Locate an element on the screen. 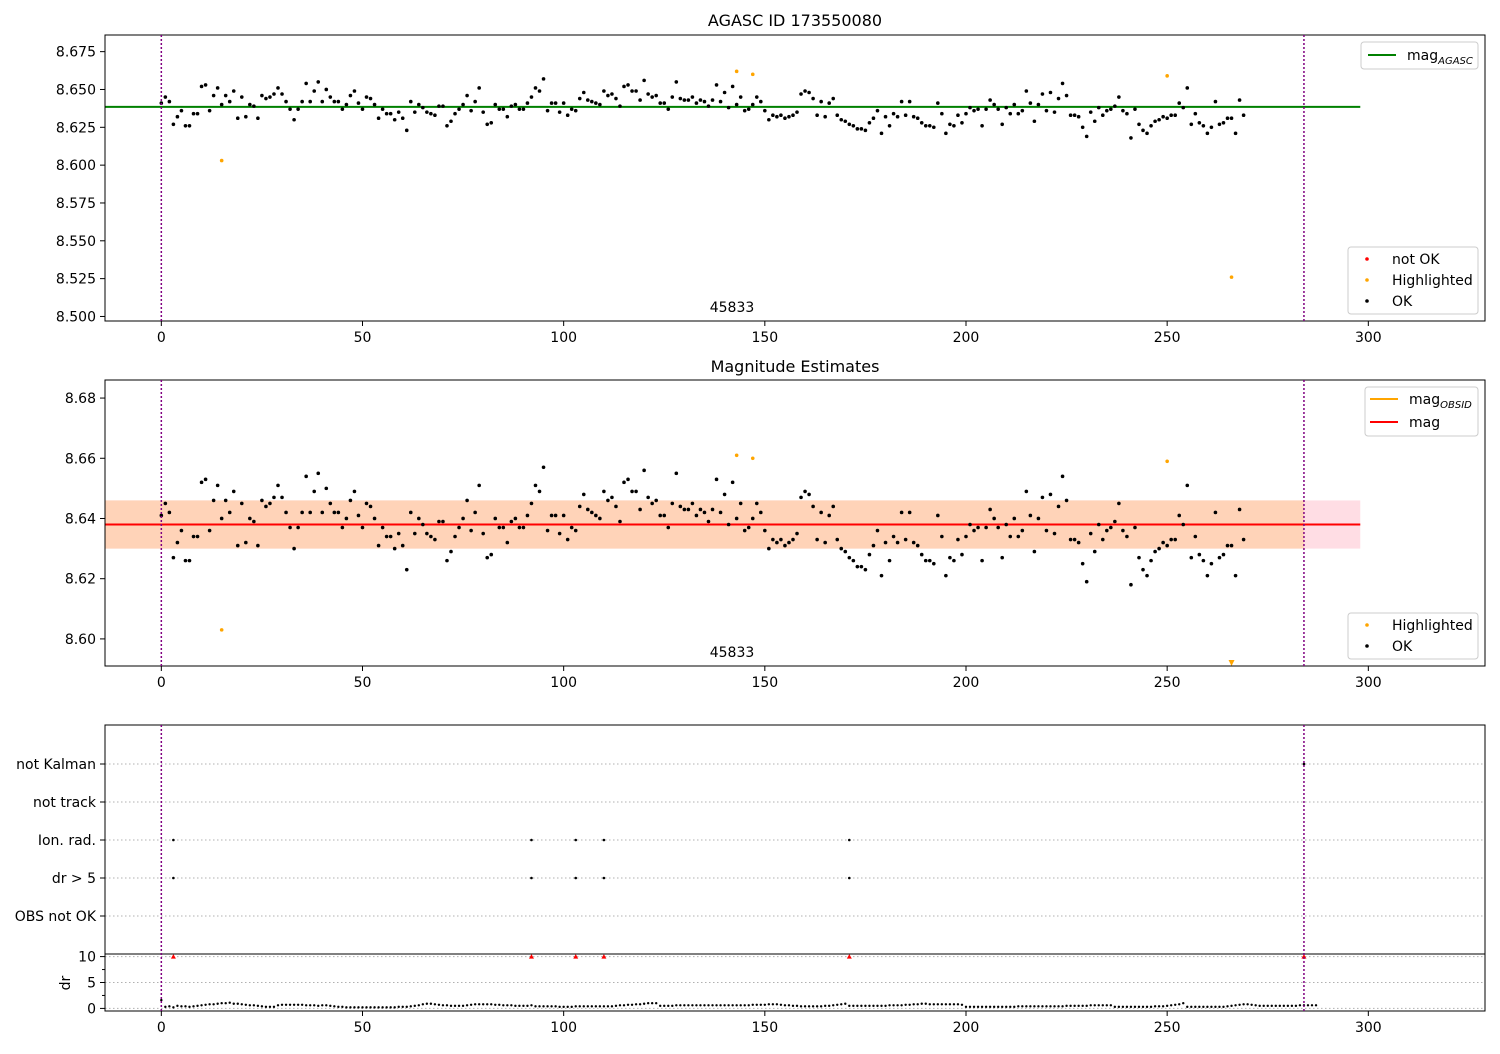  highlighted-clipped-marker is located at coordinates (1231, 663).